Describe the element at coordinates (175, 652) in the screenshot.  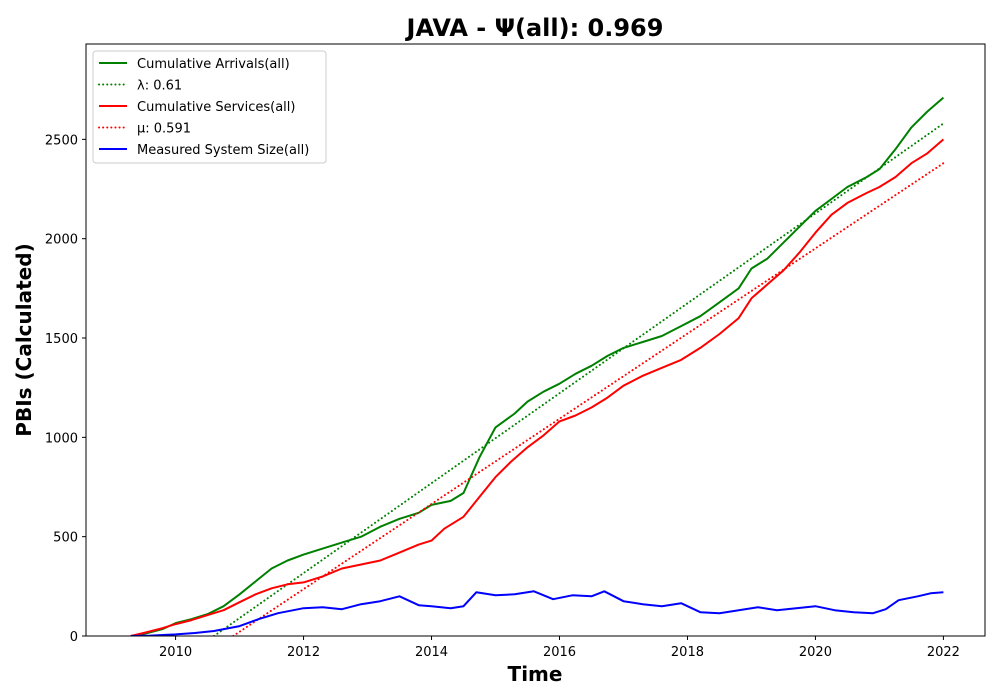
I see `x-tick-label: 2010` at that location.